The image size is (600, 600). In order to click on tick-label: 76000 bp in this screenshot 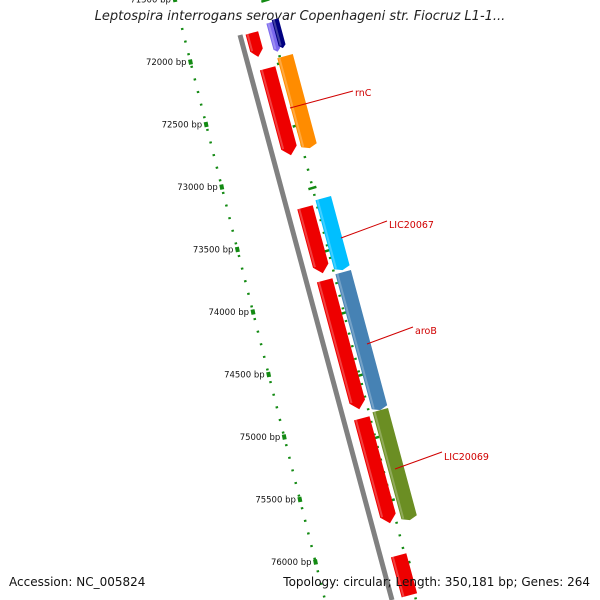, I will do `click(291, 563)`.